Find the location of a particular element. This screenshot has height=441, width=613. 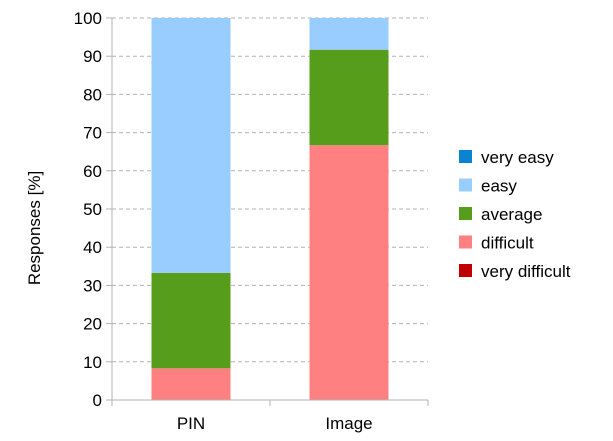

y-axis-title: Responses [%] is located at coordinates (34, 228).